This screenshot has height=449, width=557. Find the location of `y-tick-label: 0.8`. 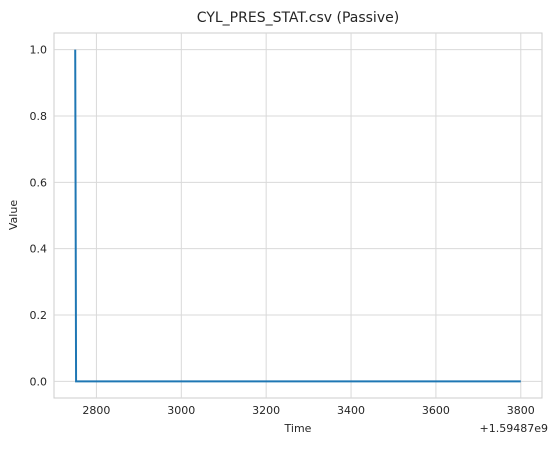

y-tick-label: 0.8 is located at coordinates (39, 116).